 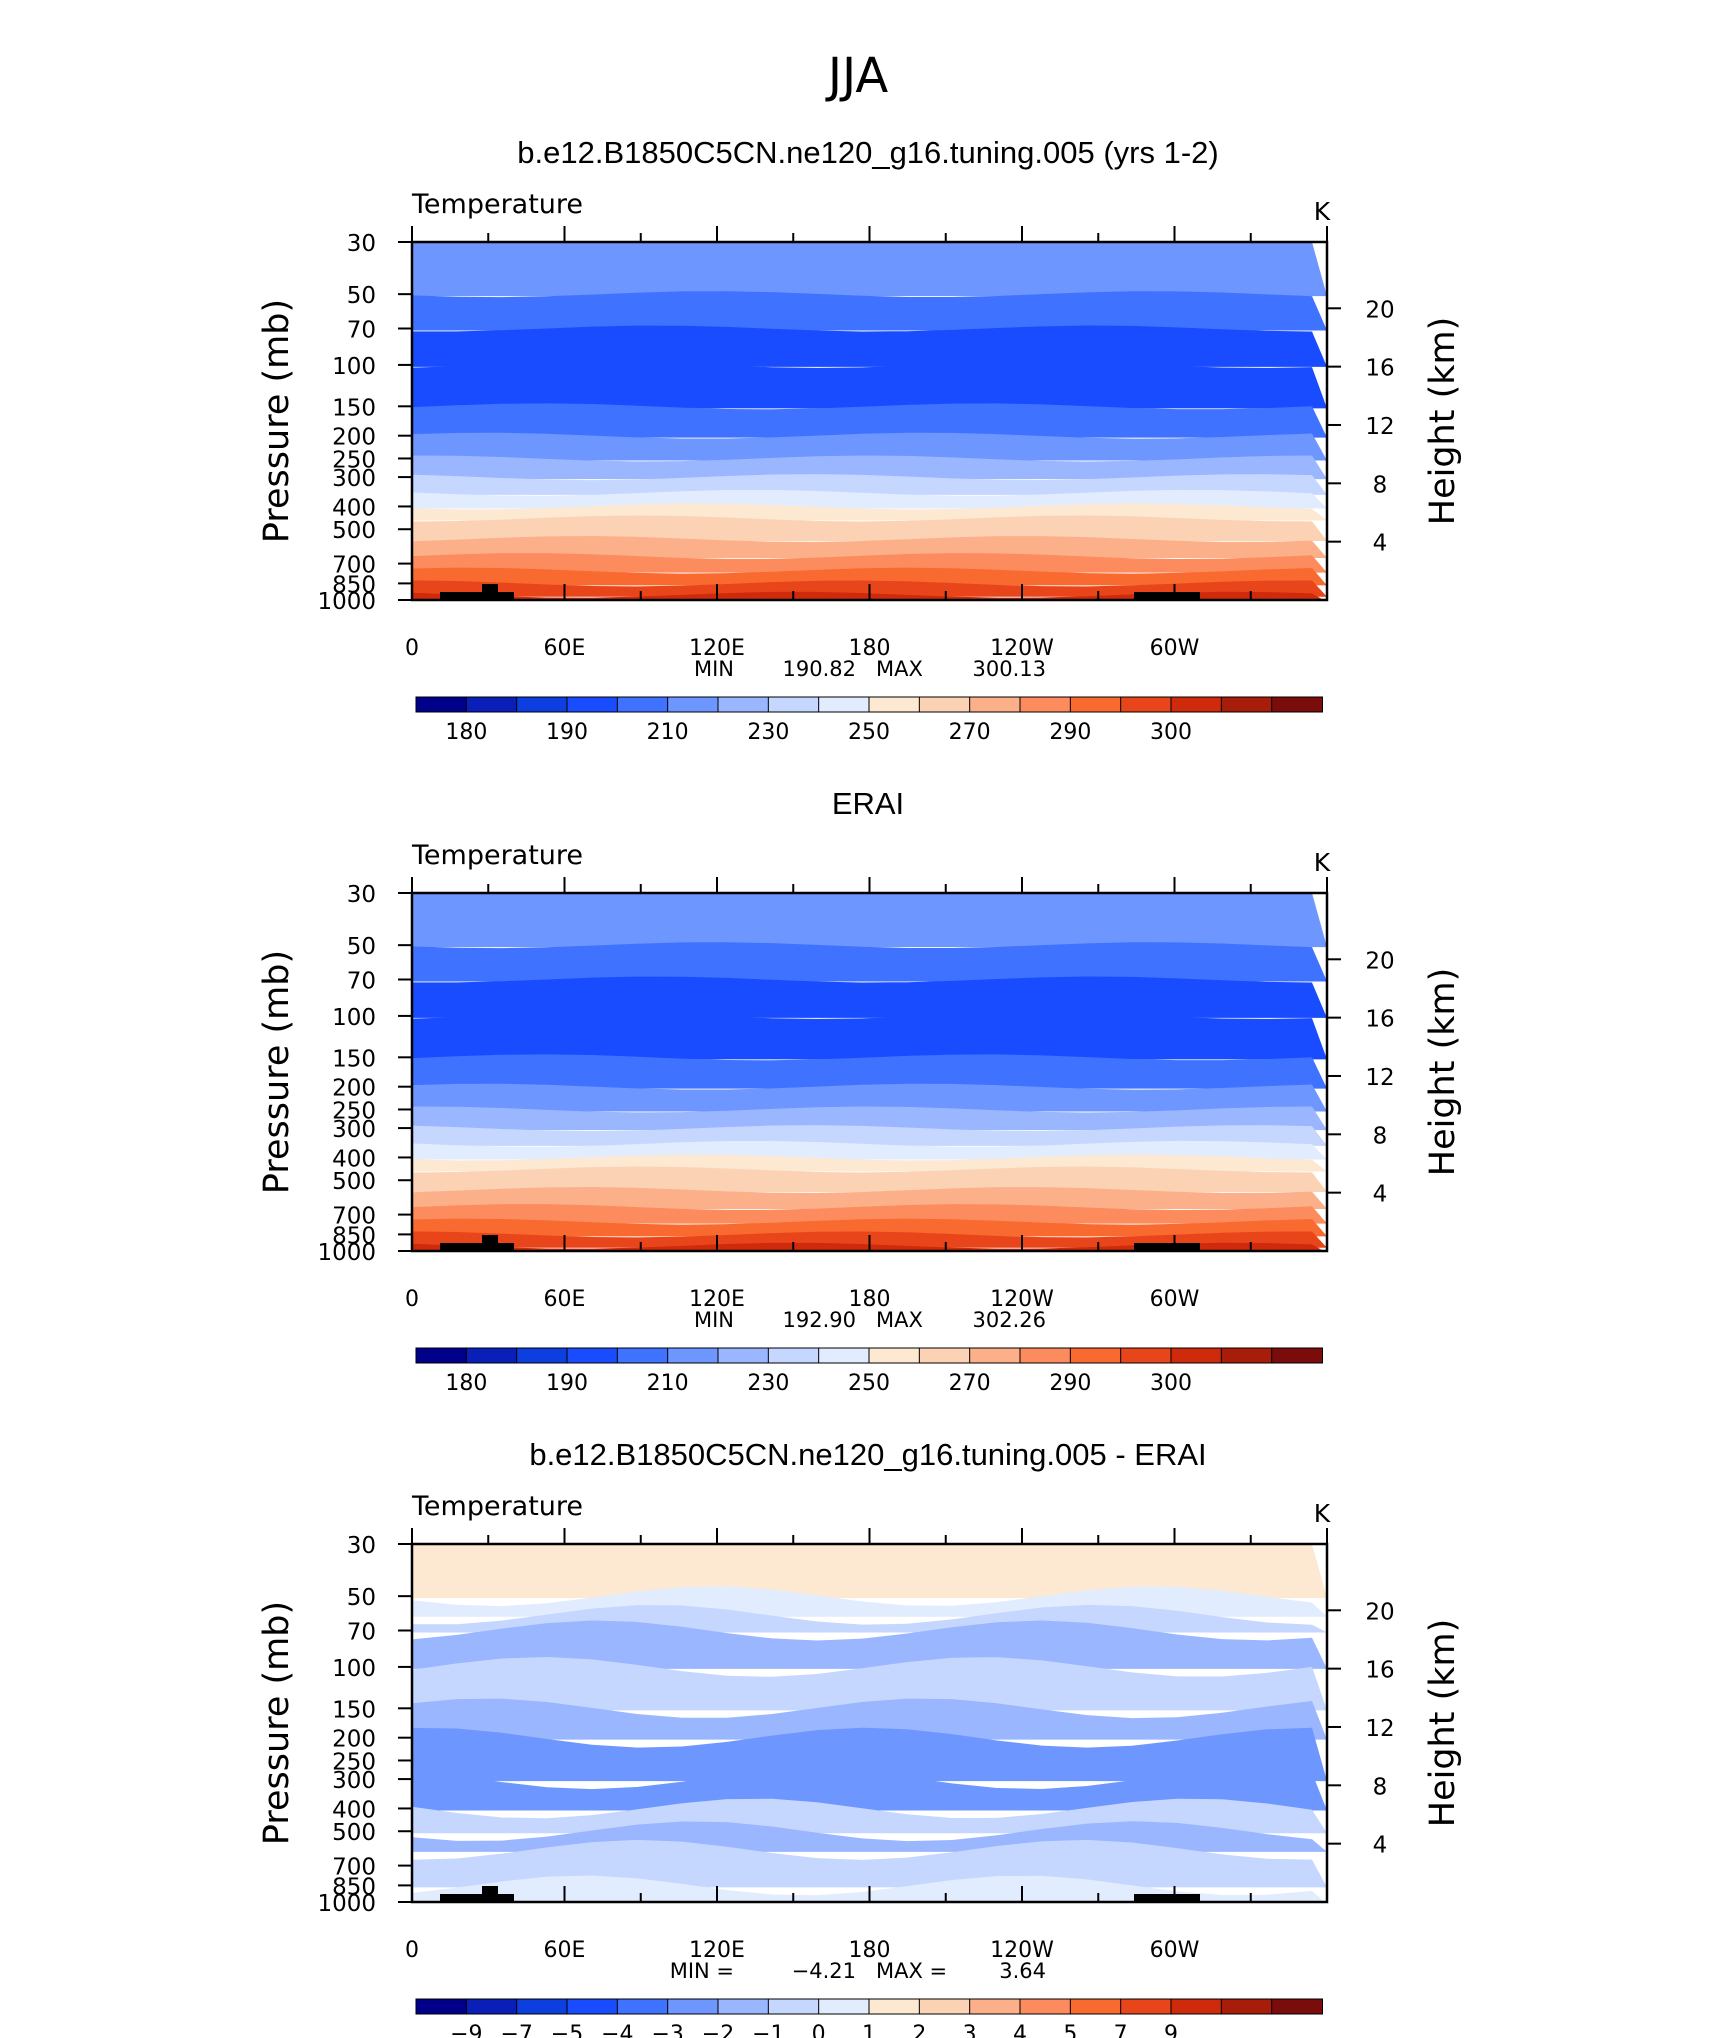 What do you see at coordinates (361, 296) in the screenshot?
I see `pressure-tick-label: 50` at bounding box center [361, 296].